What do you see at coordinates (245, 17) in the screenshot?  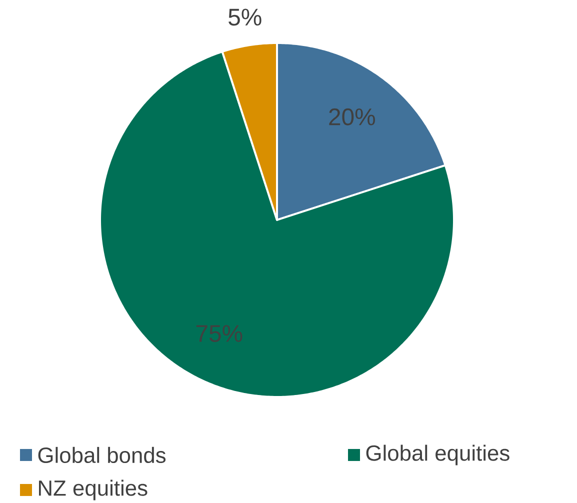 I see `data-label: 5%` at bounding box center [245, 17].